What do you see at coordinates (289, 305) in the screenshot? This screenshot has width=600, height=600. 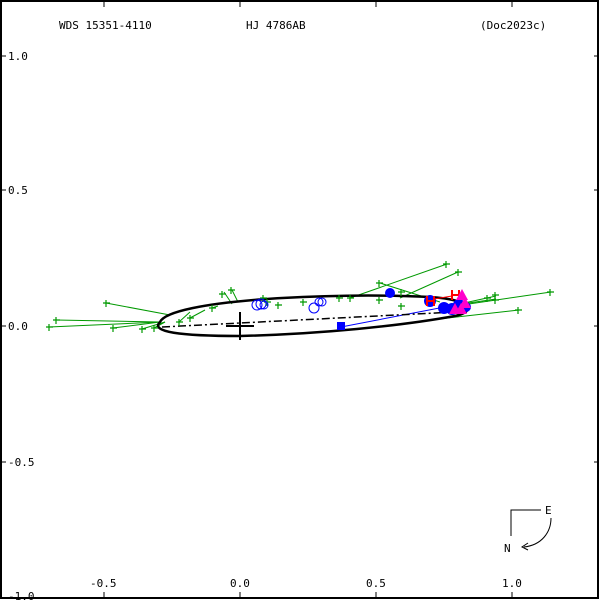 I see `interferometry-rings` at bounding box center [289, 305].